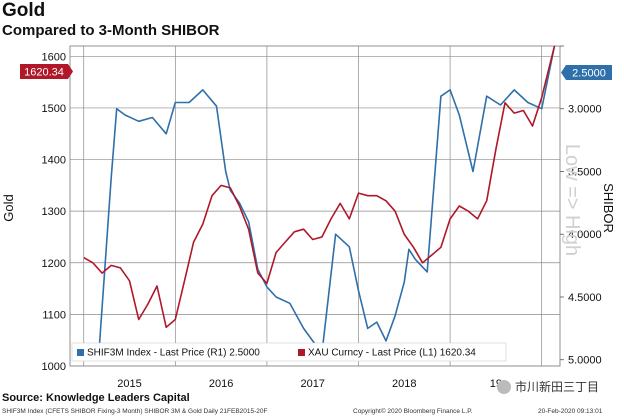  Describe the element at coordinates (563, 72) in the screenshot. I see `last-label-shibor-pointer` at that location.